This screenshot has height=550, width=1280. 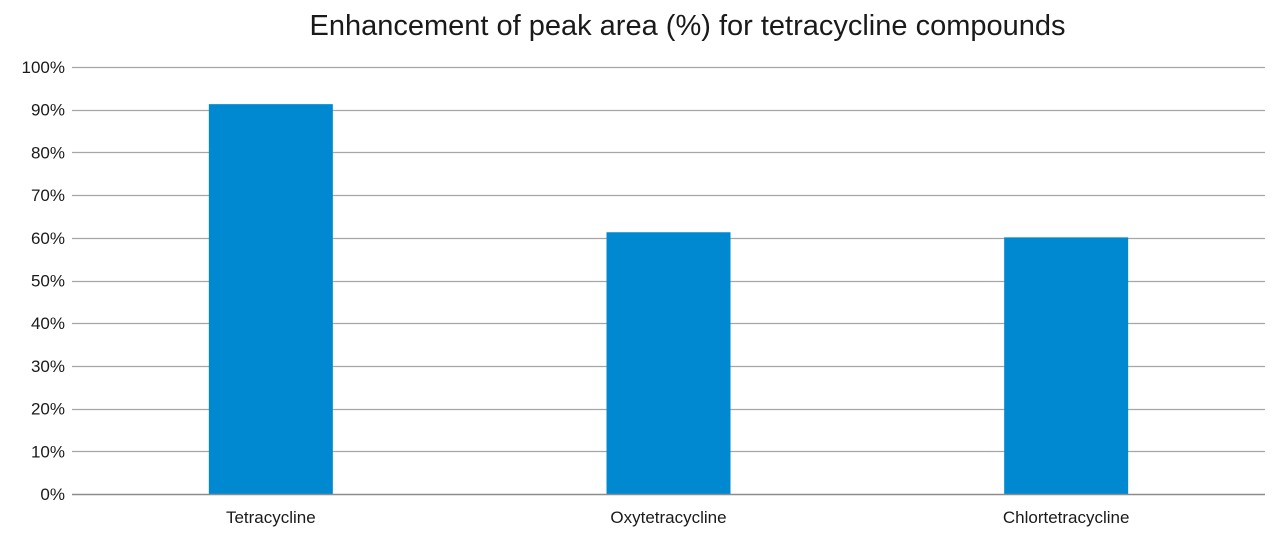 What do you see at coordinates (48, 409) in the screenshot?
I see `y-tick-label: 20%` at bounding box center [48, 409].